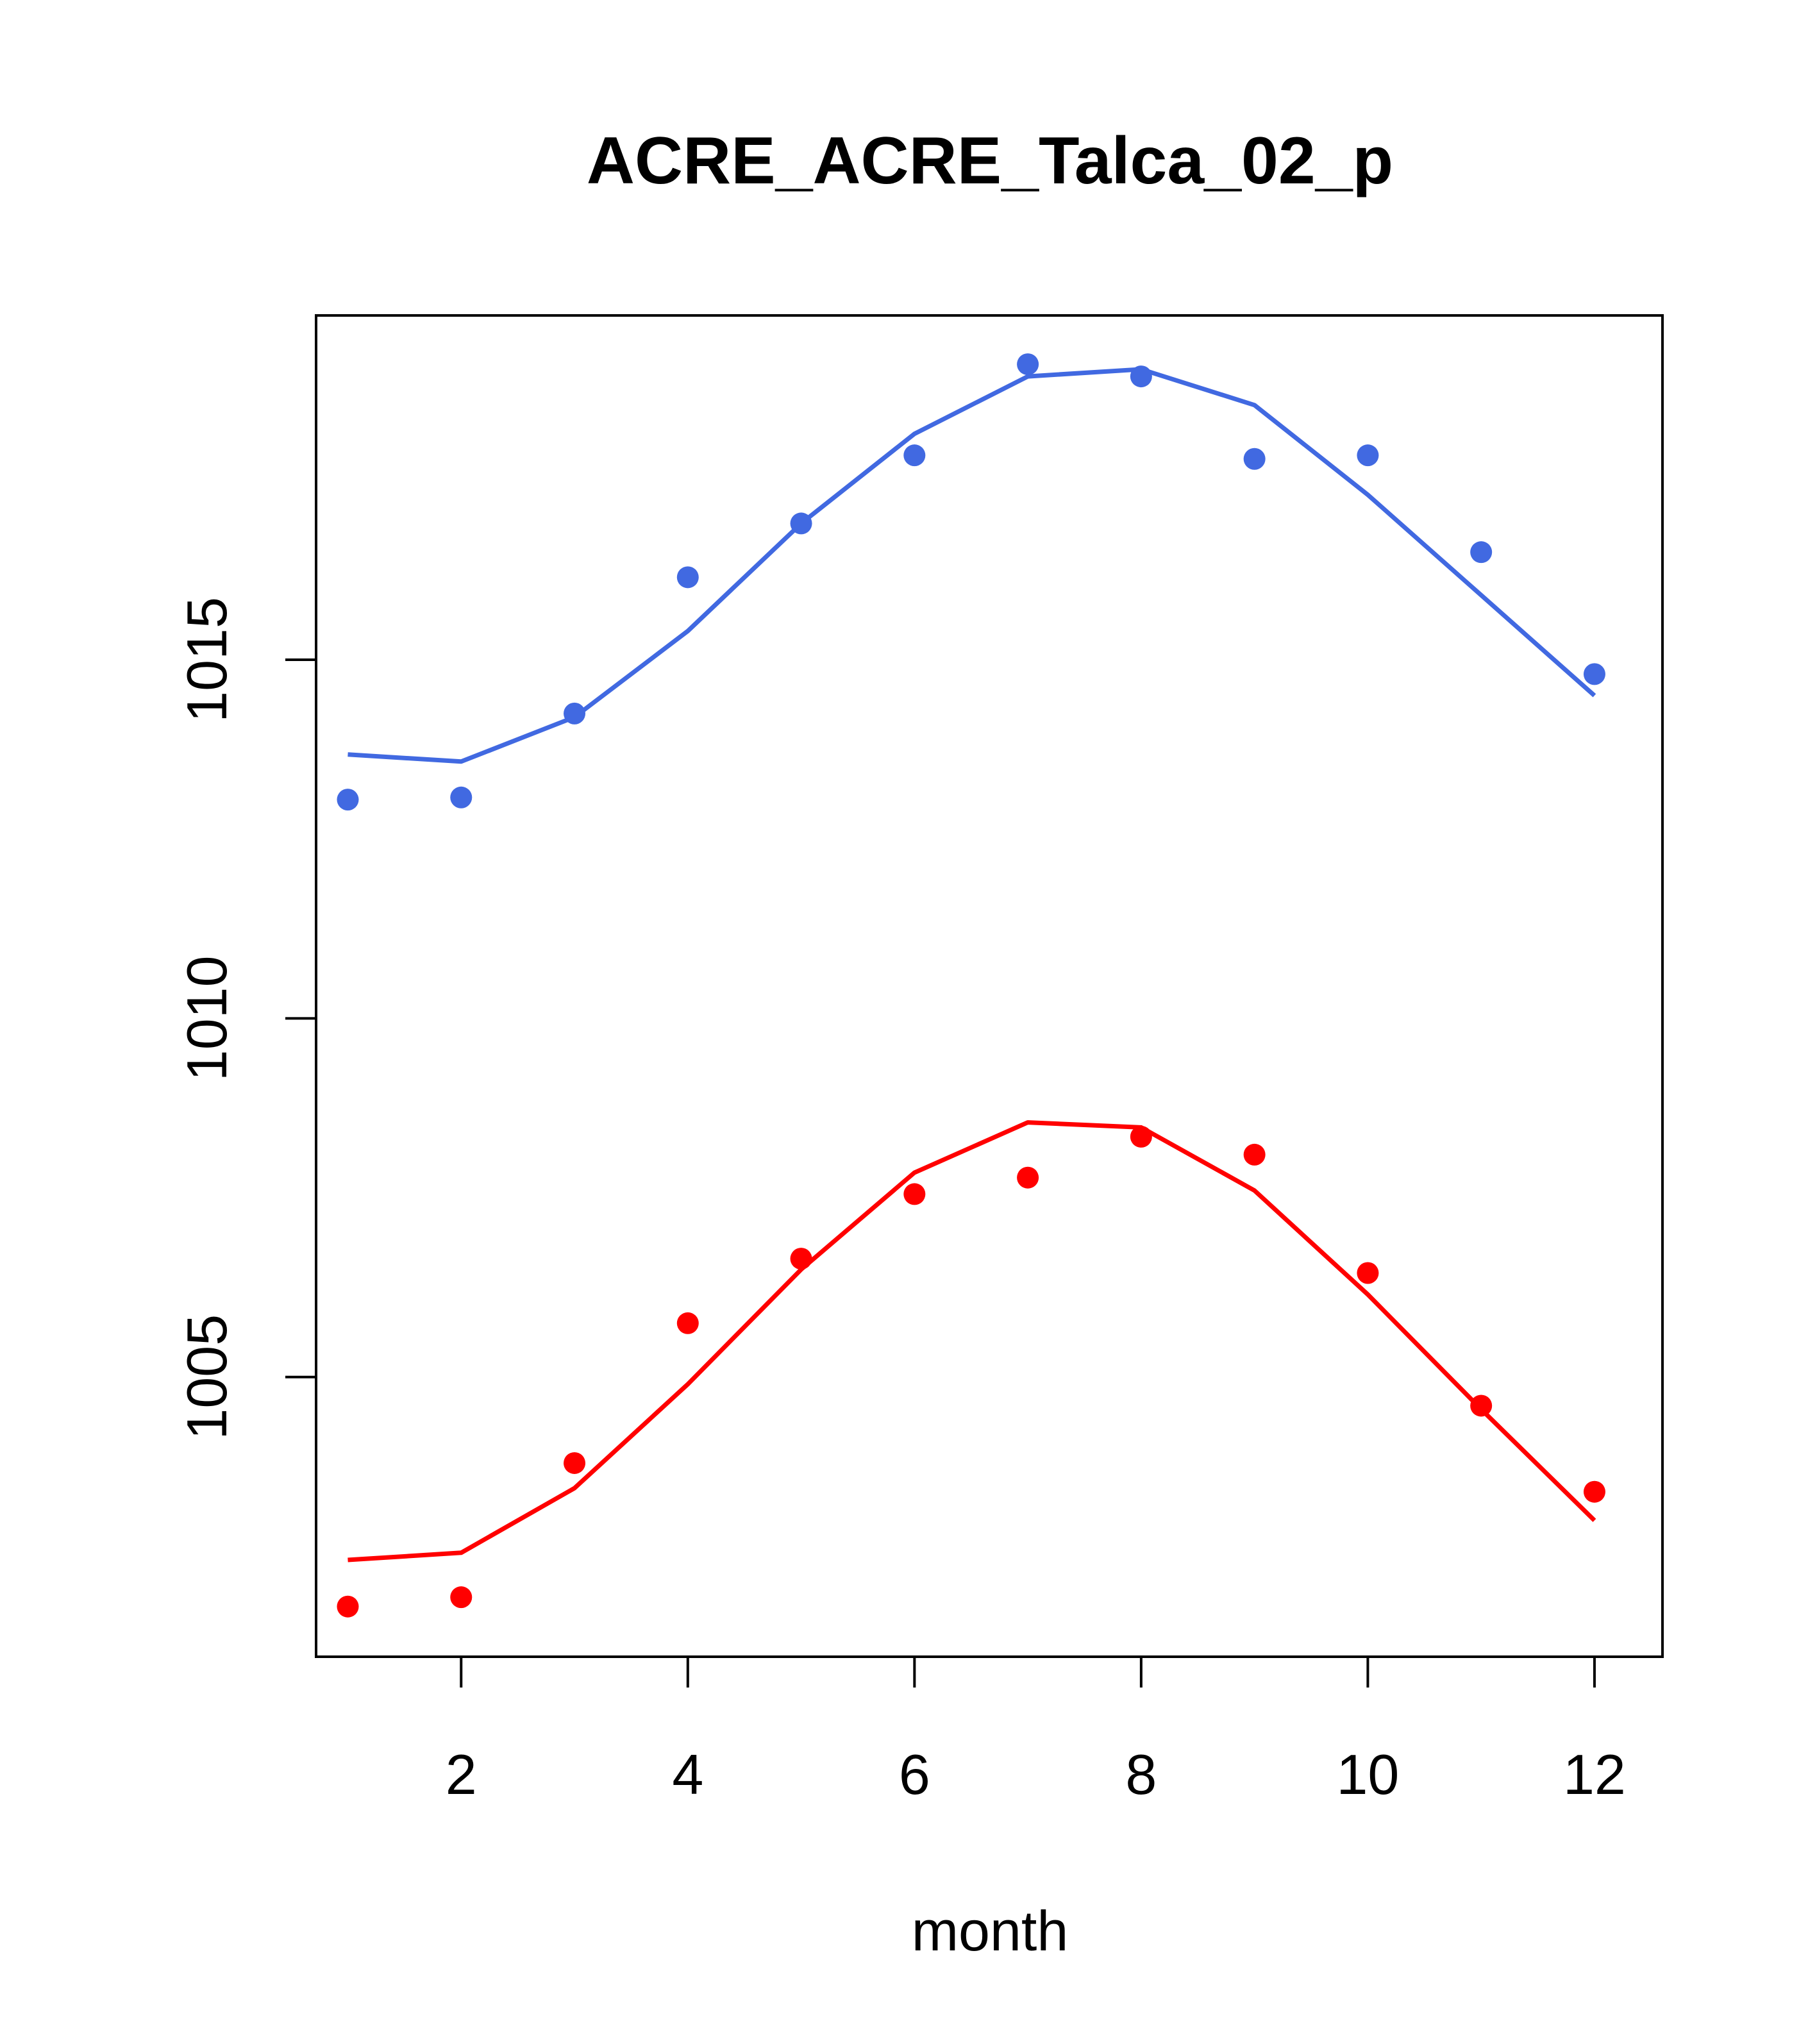  I want to click on y-tick-label: 1005, so click(207, 1377).